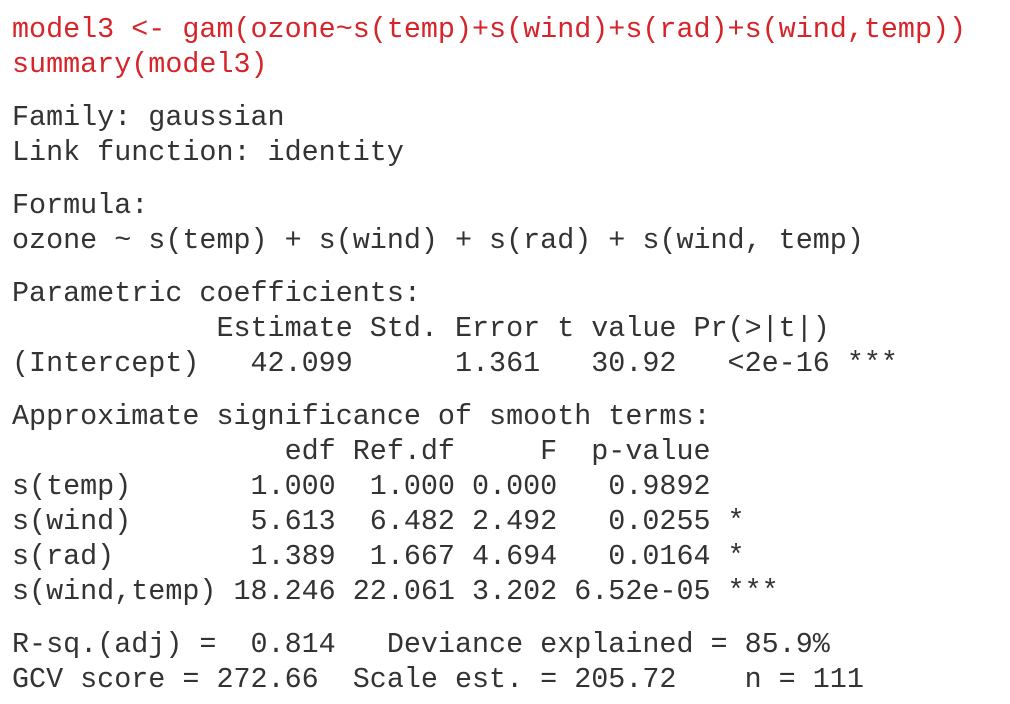  What do you see at coordinates (511, 135) in the screenshot?
I see `output-block: Family: gaussian Link function: identity` at bounding box center [511, 135].